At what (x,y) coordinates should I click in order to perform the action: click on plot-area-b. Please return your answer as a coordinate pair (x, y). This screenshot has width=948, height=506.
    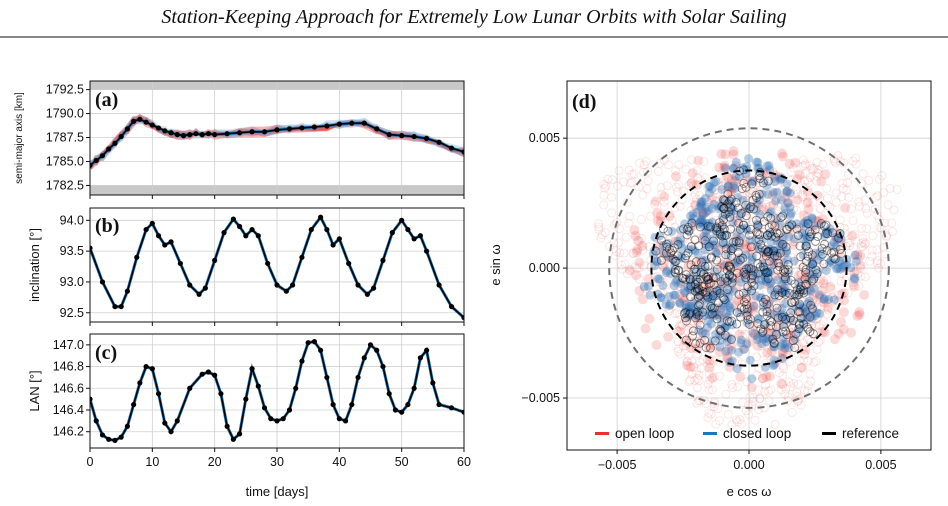
    Looking at the image, I should click on (277, 267).